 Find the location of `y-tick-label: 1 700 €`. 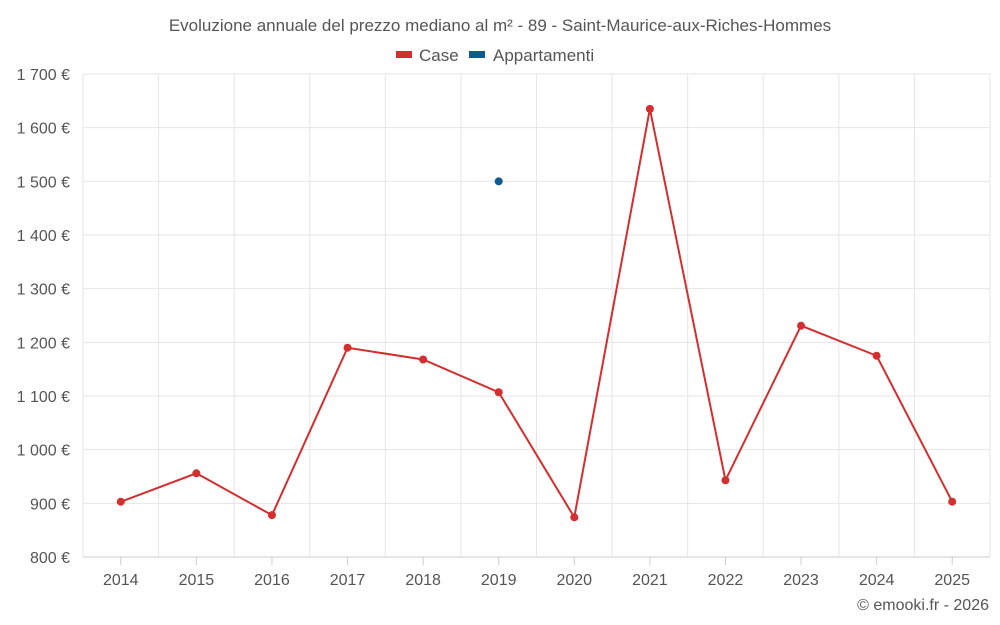

y-tick-label: 1 700 € is located at coordinates (43, 75).